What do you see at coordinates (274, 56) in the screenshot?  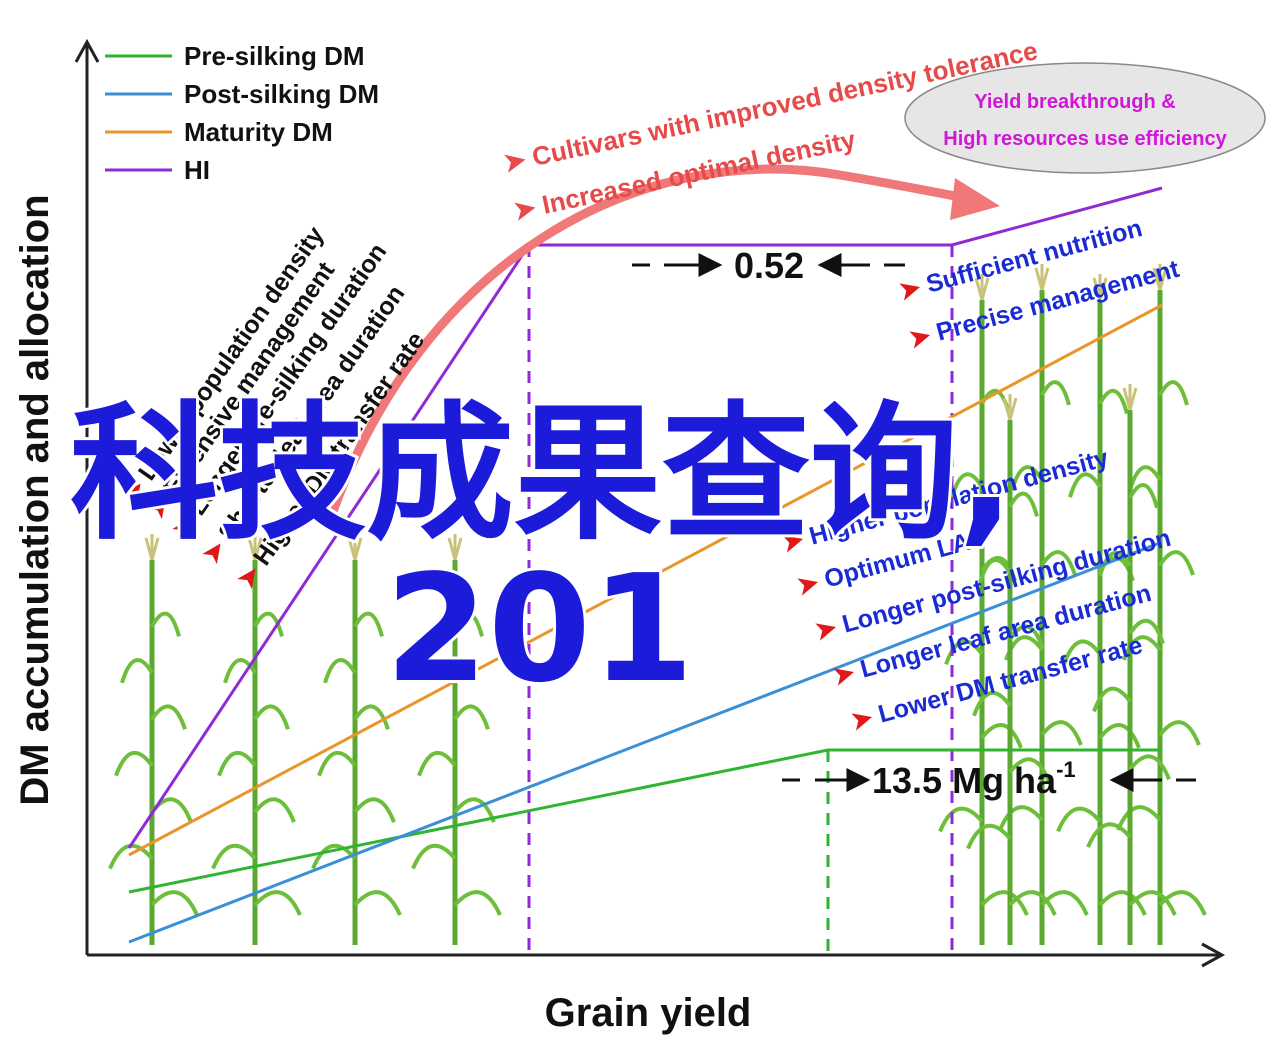 I see `legend-label-pre: Pre-silking DM` at bounding box center [274, 56].